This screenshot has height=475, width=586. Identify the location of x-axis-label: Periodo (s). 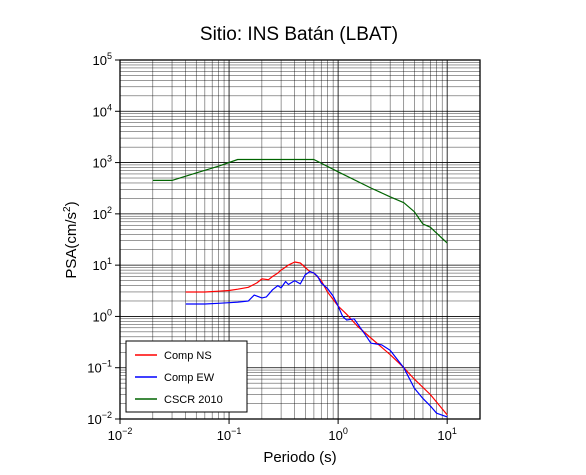
(299, 457).